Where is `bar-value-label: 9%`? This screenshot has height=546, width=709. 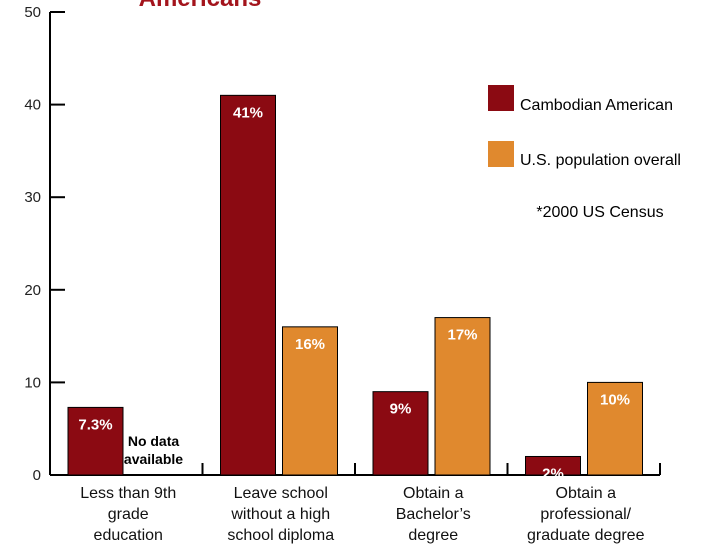 bar-value-label: 9% is located at coordinates (401, 409).